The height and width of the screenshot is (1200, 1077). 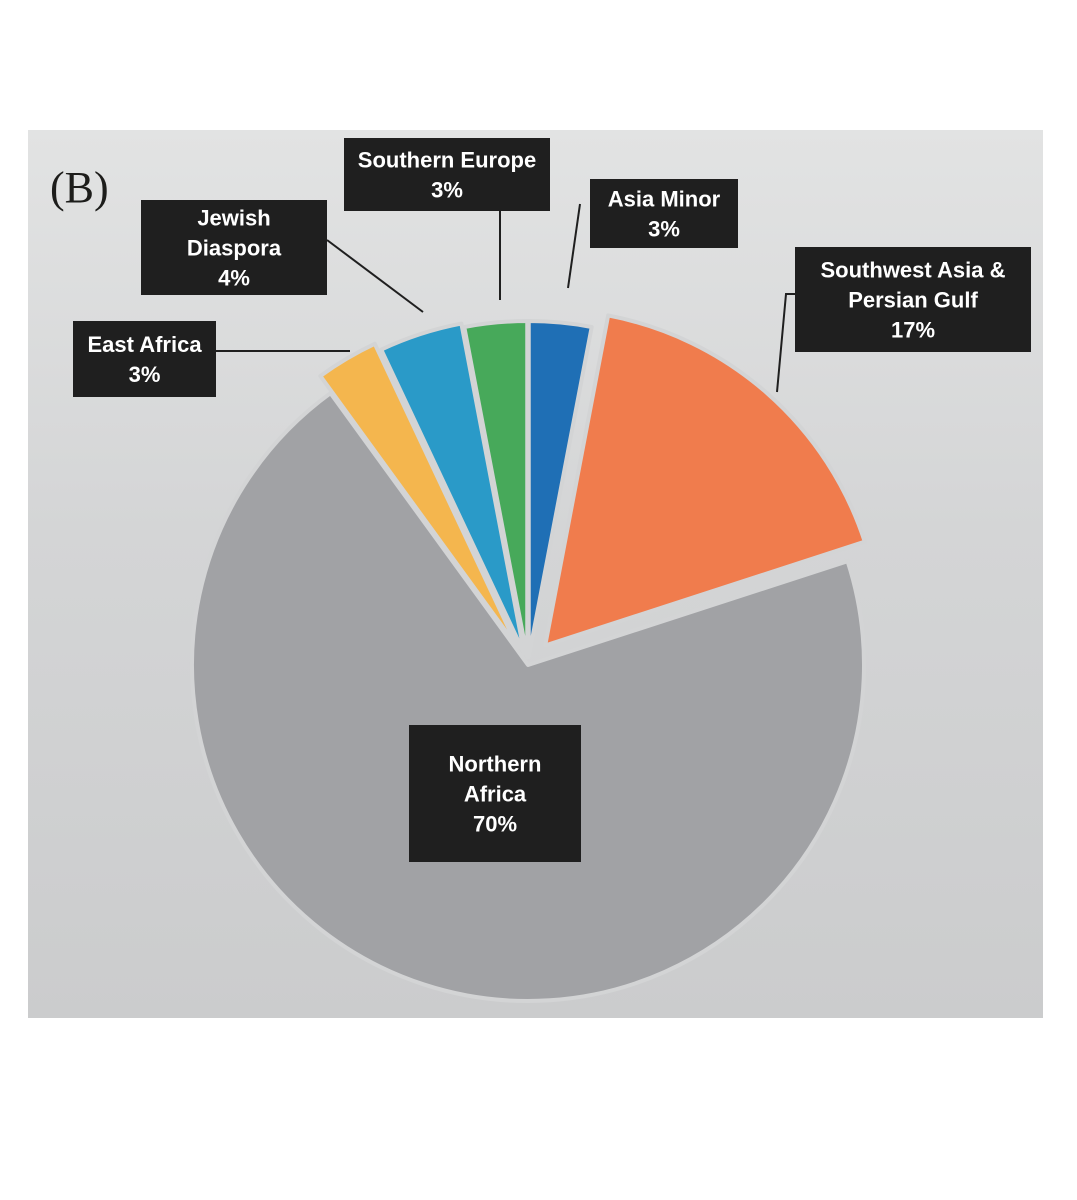 What do you see at coordinates (913, 330) in the screenshot?
I see `label-line: 17%` at bounding box center [913, 330].